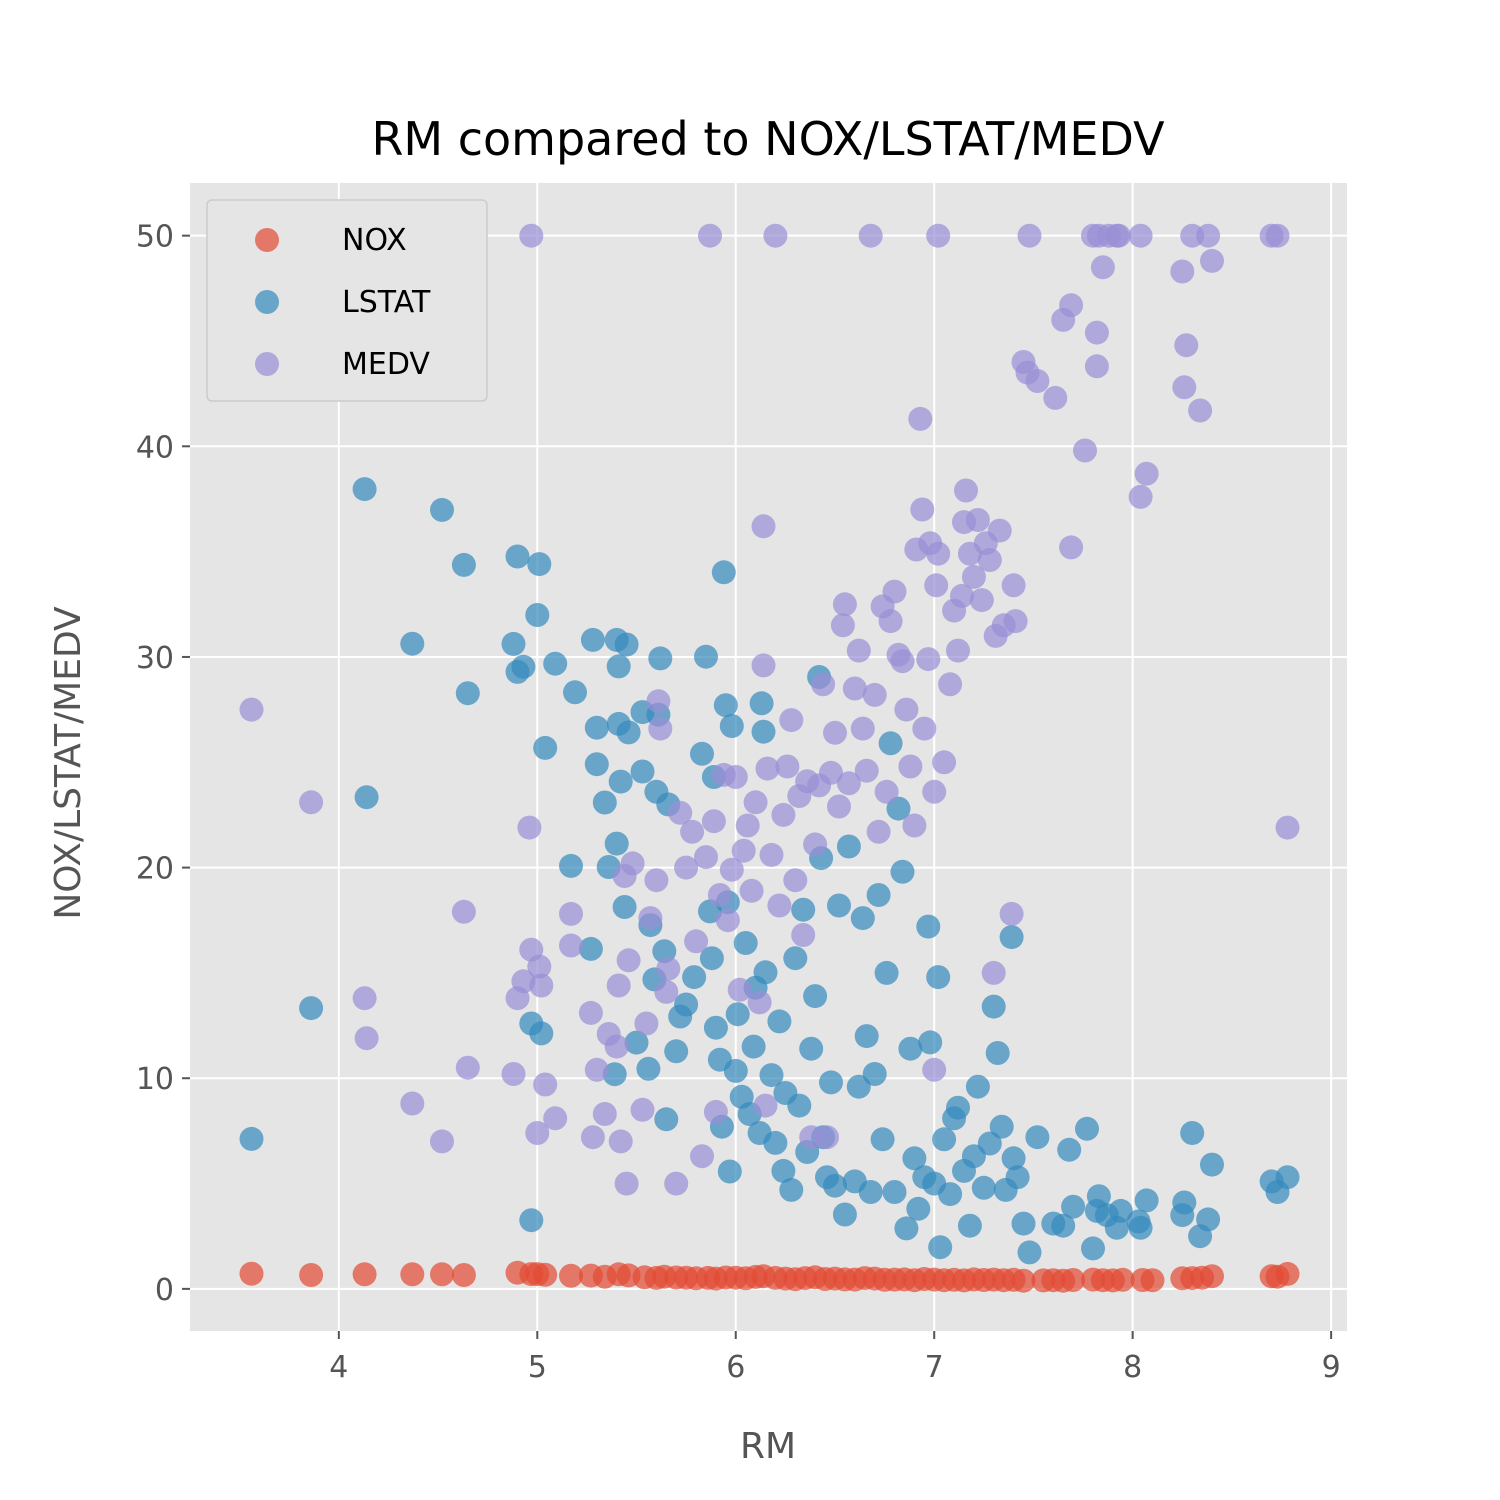 This screenshot has width=1500, height=1500. I want to click on x-tick-label: 9, so click(1331, 1367).